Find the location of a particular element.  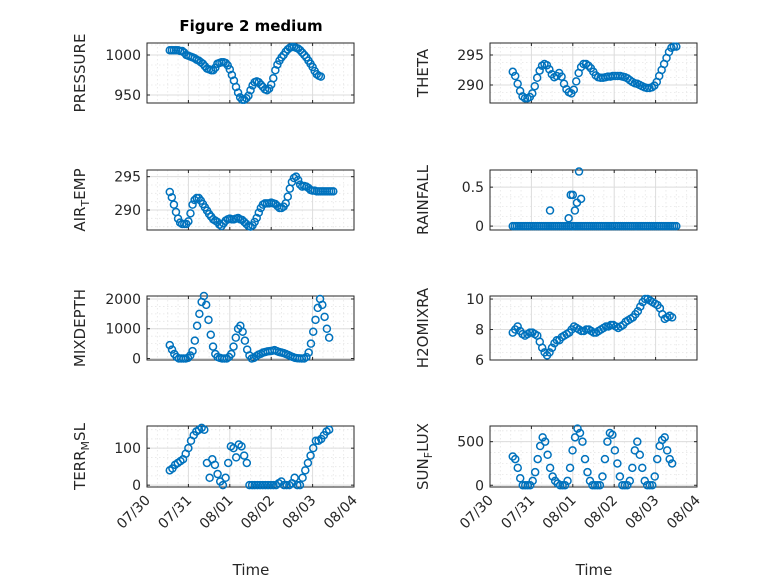

x-tick-label: 08/04 is located at coordinates (684, 512).